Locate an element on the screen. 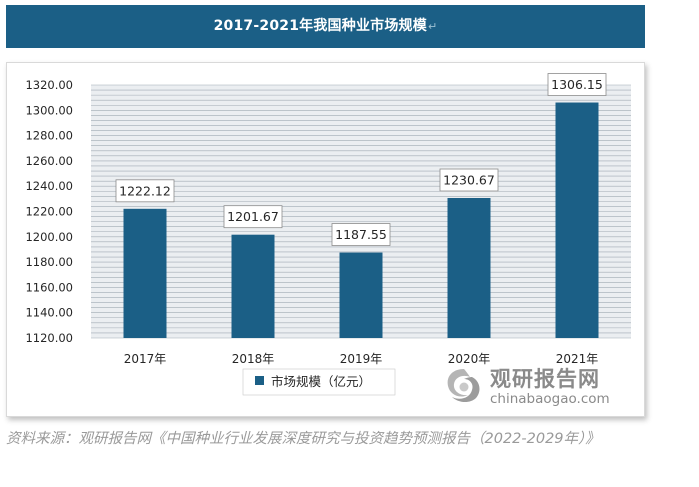  data-label: 1187.55 is located at coordinates (361, 234).